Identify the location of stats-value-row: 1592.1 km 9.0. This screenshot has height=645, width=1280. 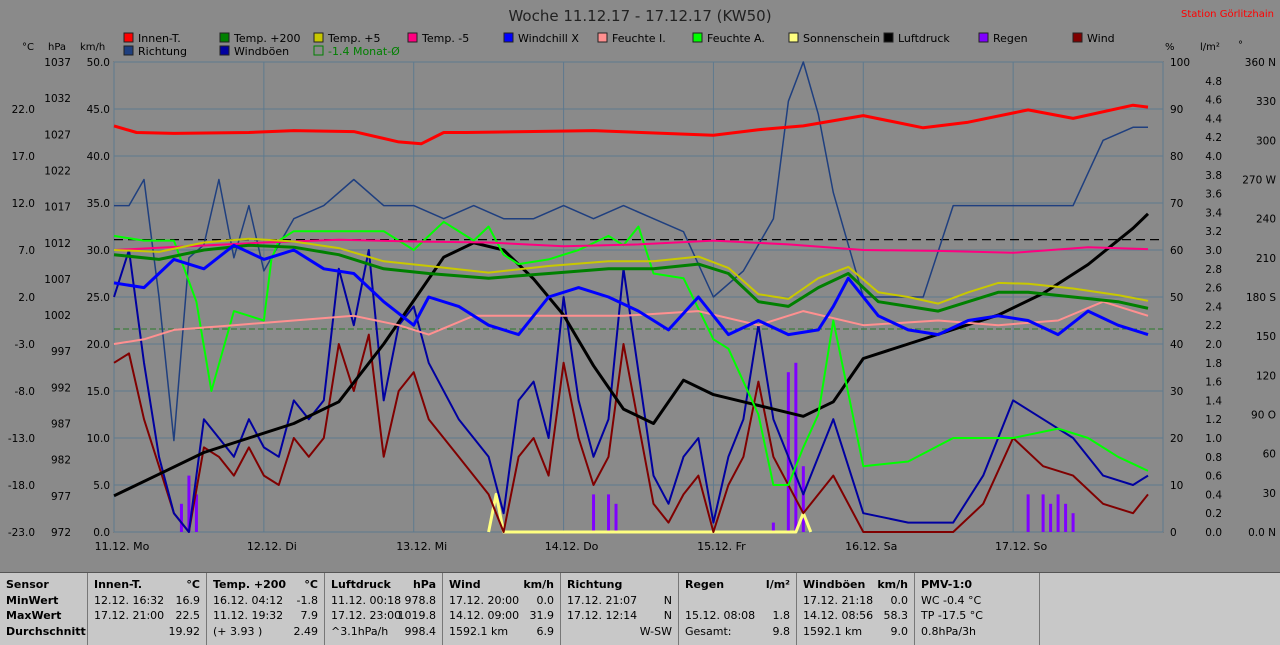
(855, 632).